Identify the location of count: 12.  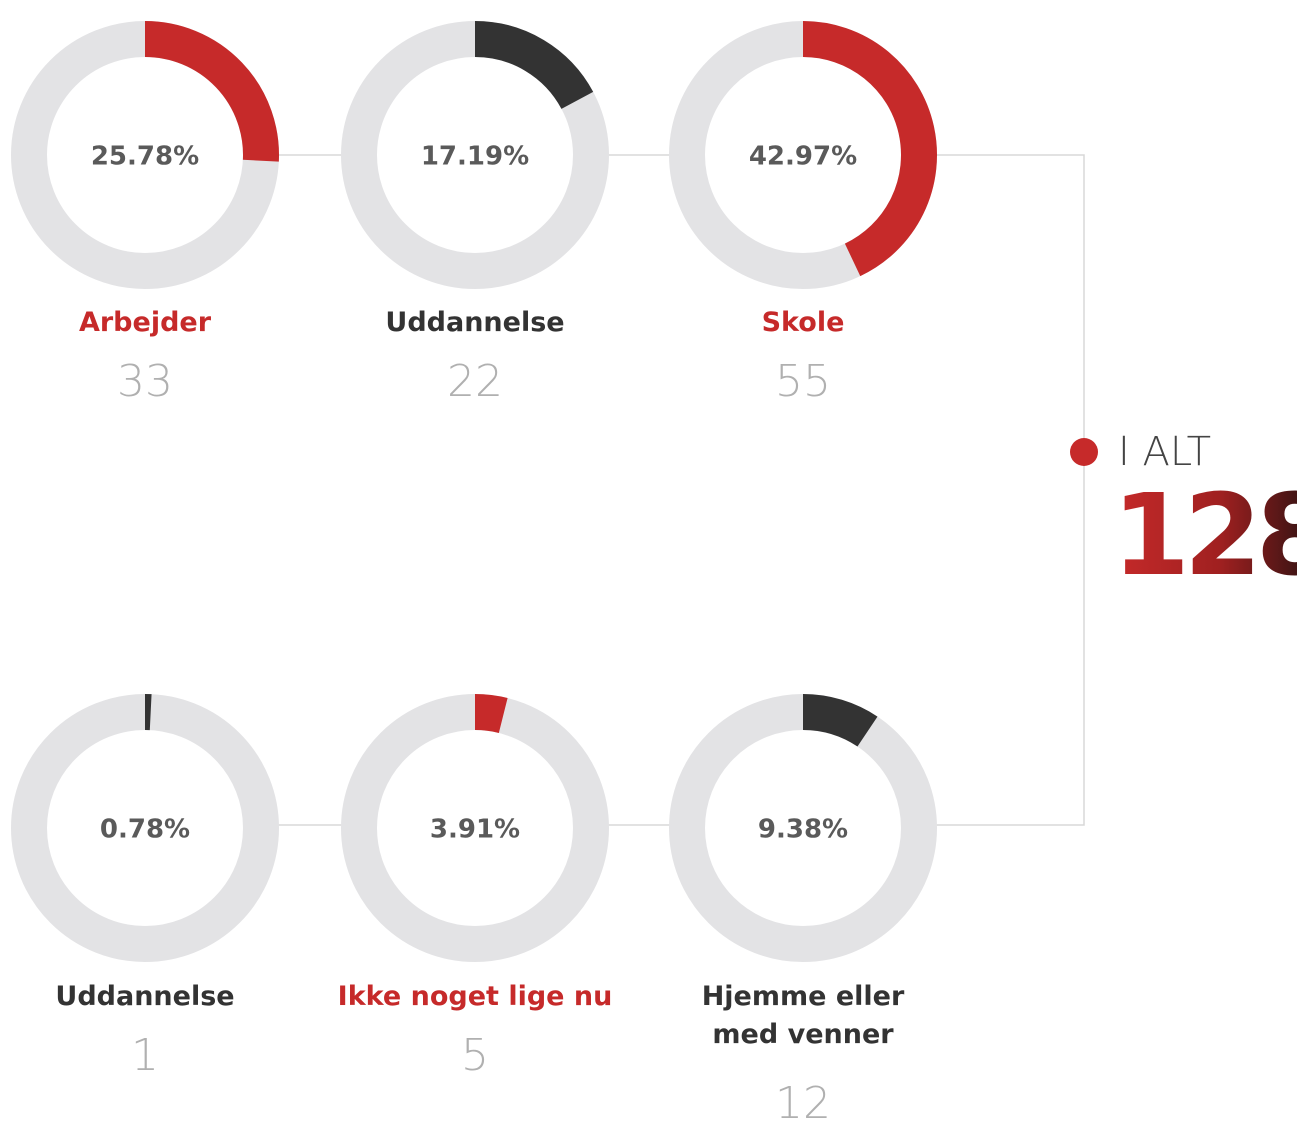
(803, 1101).